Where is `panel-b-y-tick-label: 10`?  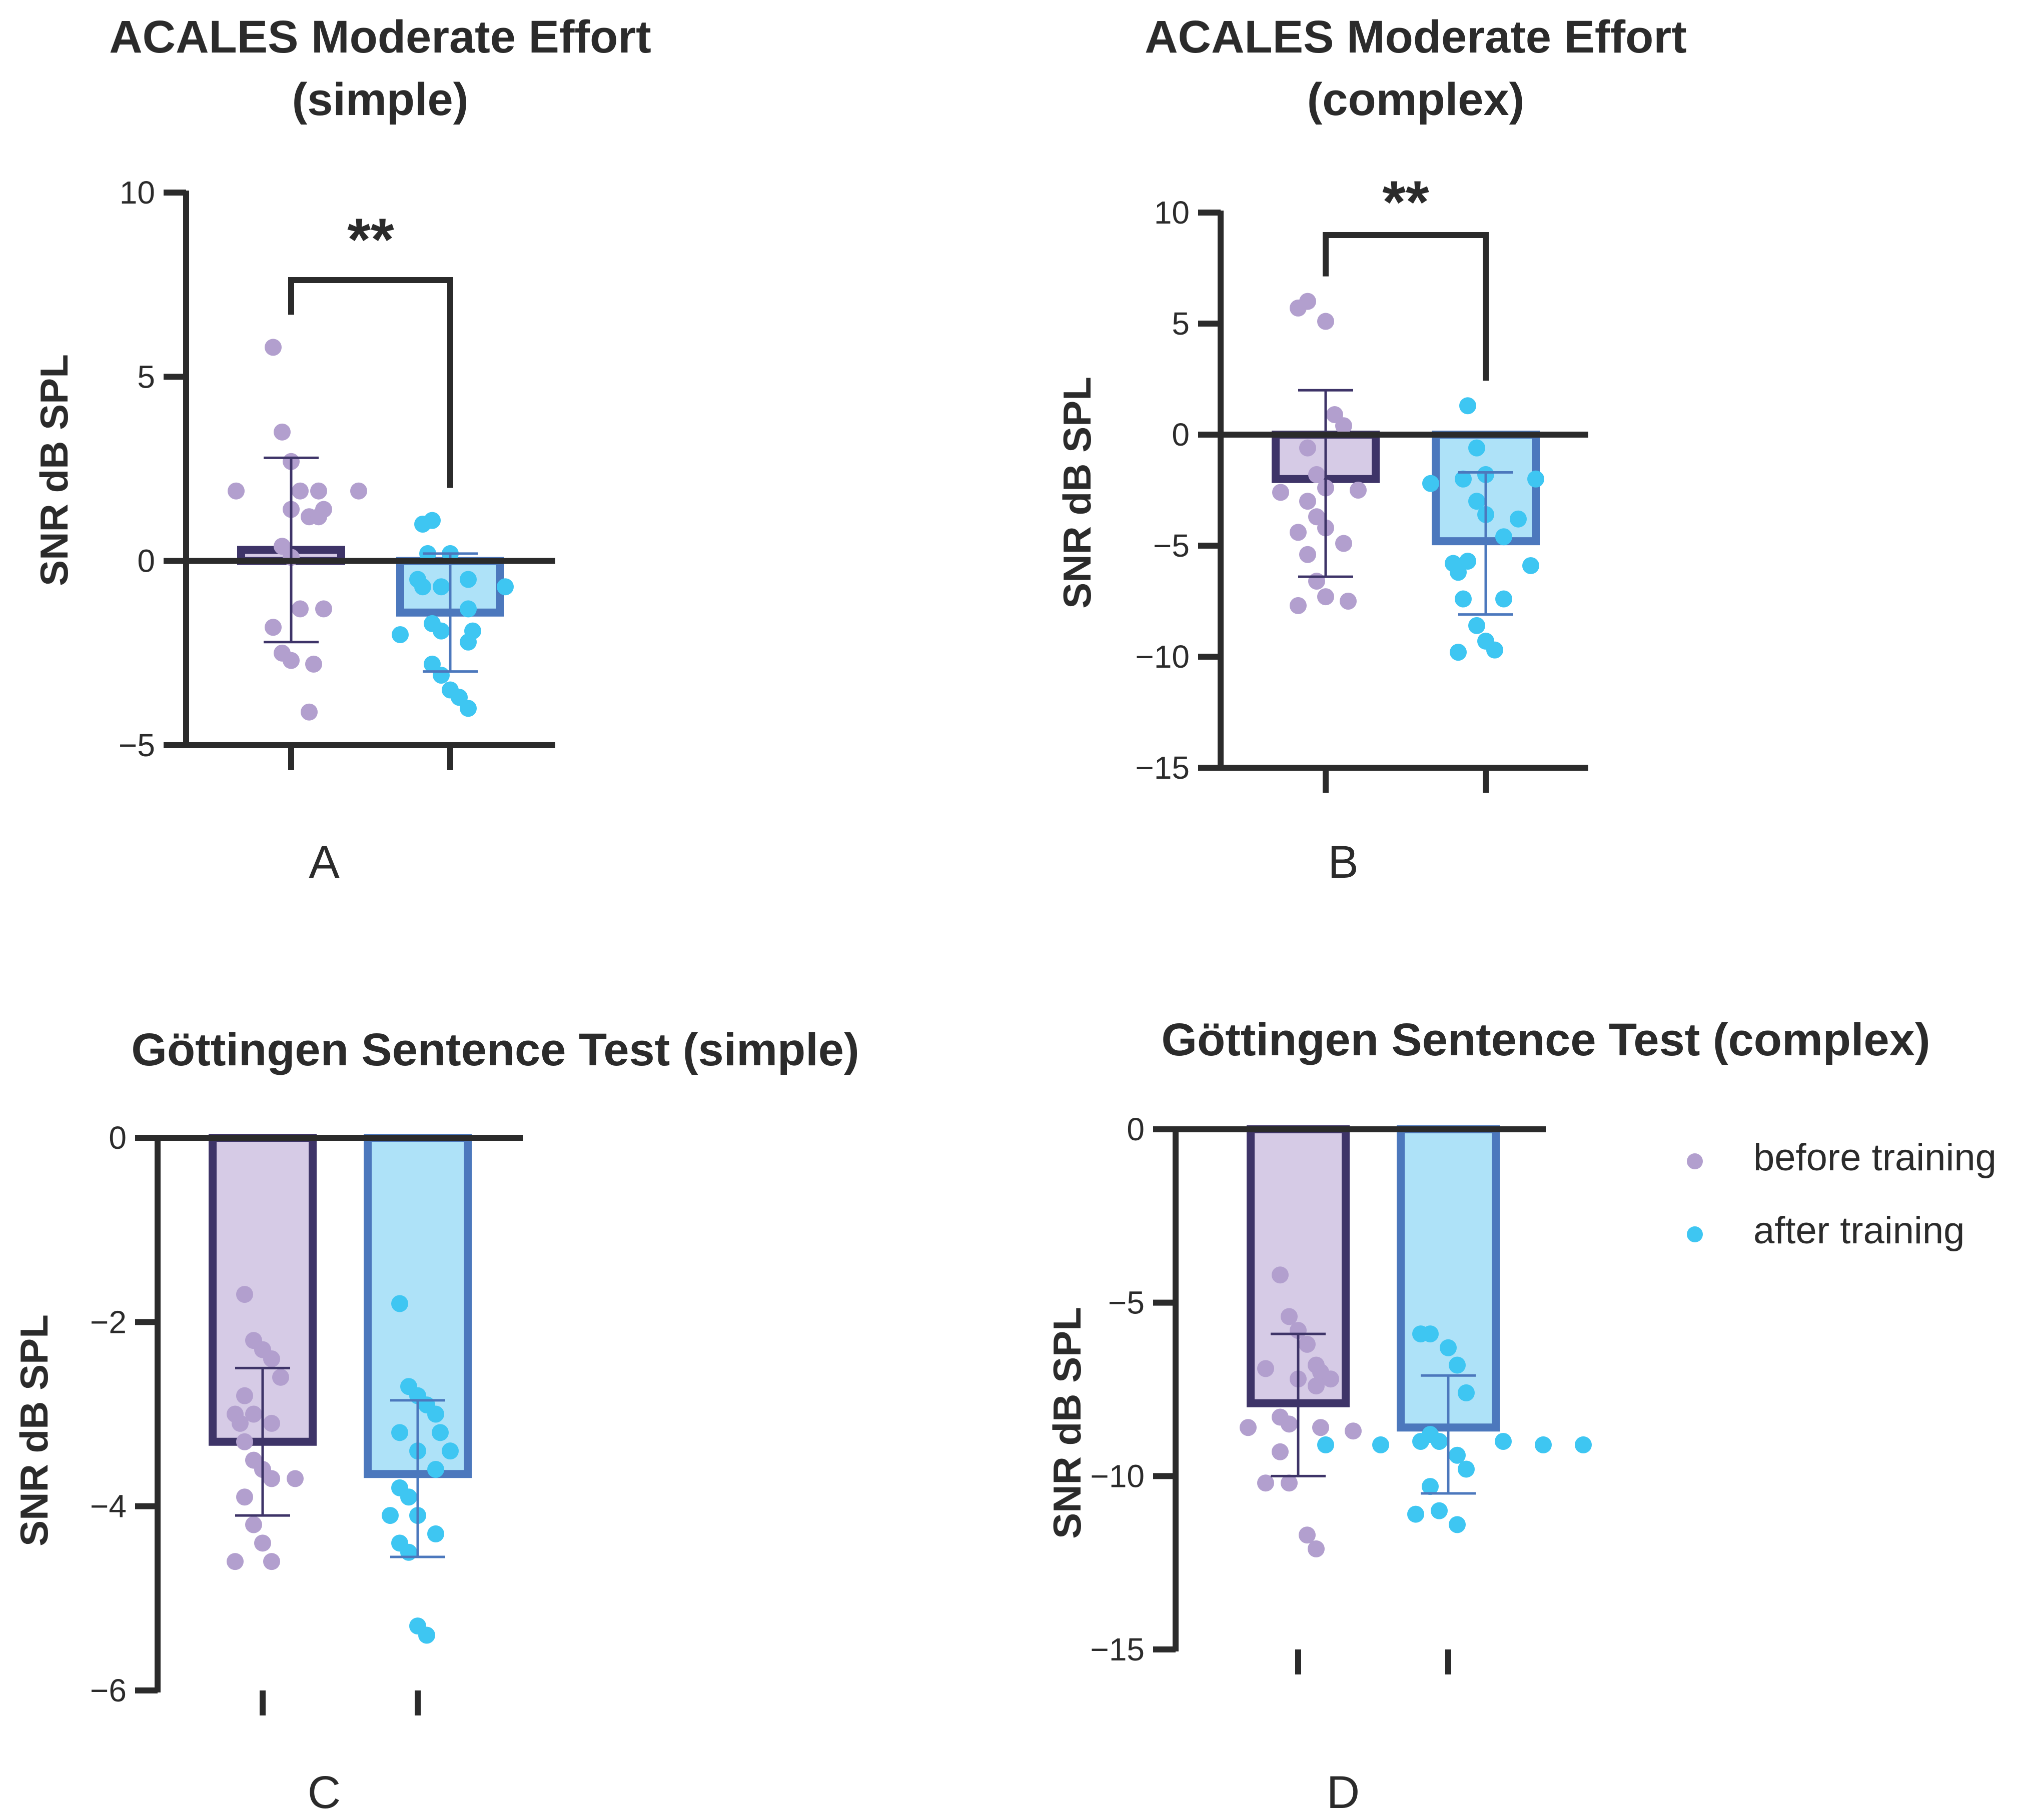 panel-b-y-tick-label: 10 is located at coordinates (1172, 213).